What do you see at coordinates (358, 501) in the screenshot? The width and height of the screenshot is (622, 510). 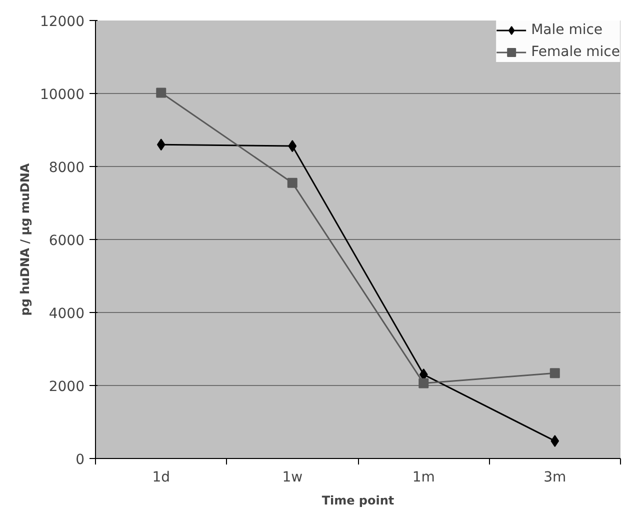 I see `x-axis-title: Time point` at bounding box center [358, 501].